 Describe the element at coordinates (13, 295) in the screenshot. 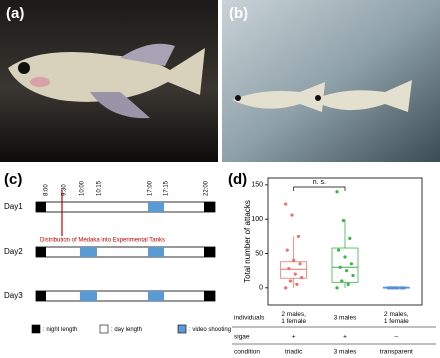

I see `day-label: Day3` at that location.